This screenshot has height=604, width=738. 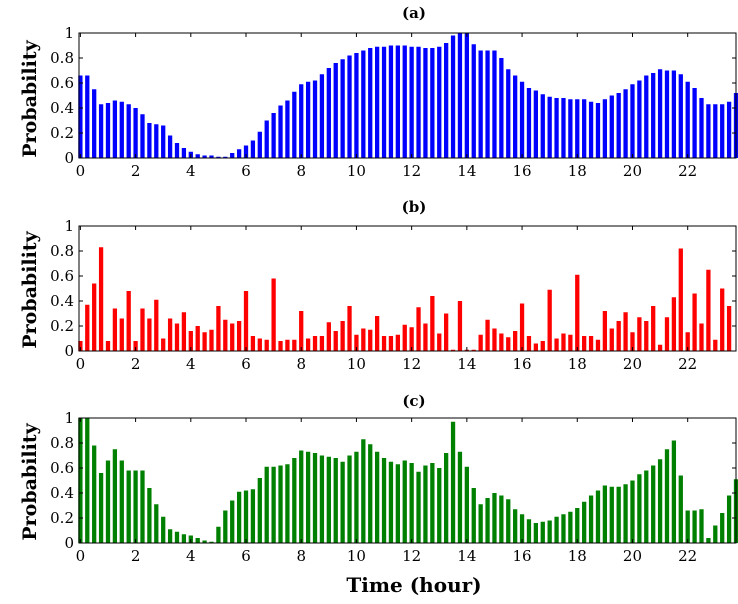 What do you see at coordinates (69, 543) in the screenshot?
I see `ytick-label-c-0: 0` at bounding box center [69, 543].